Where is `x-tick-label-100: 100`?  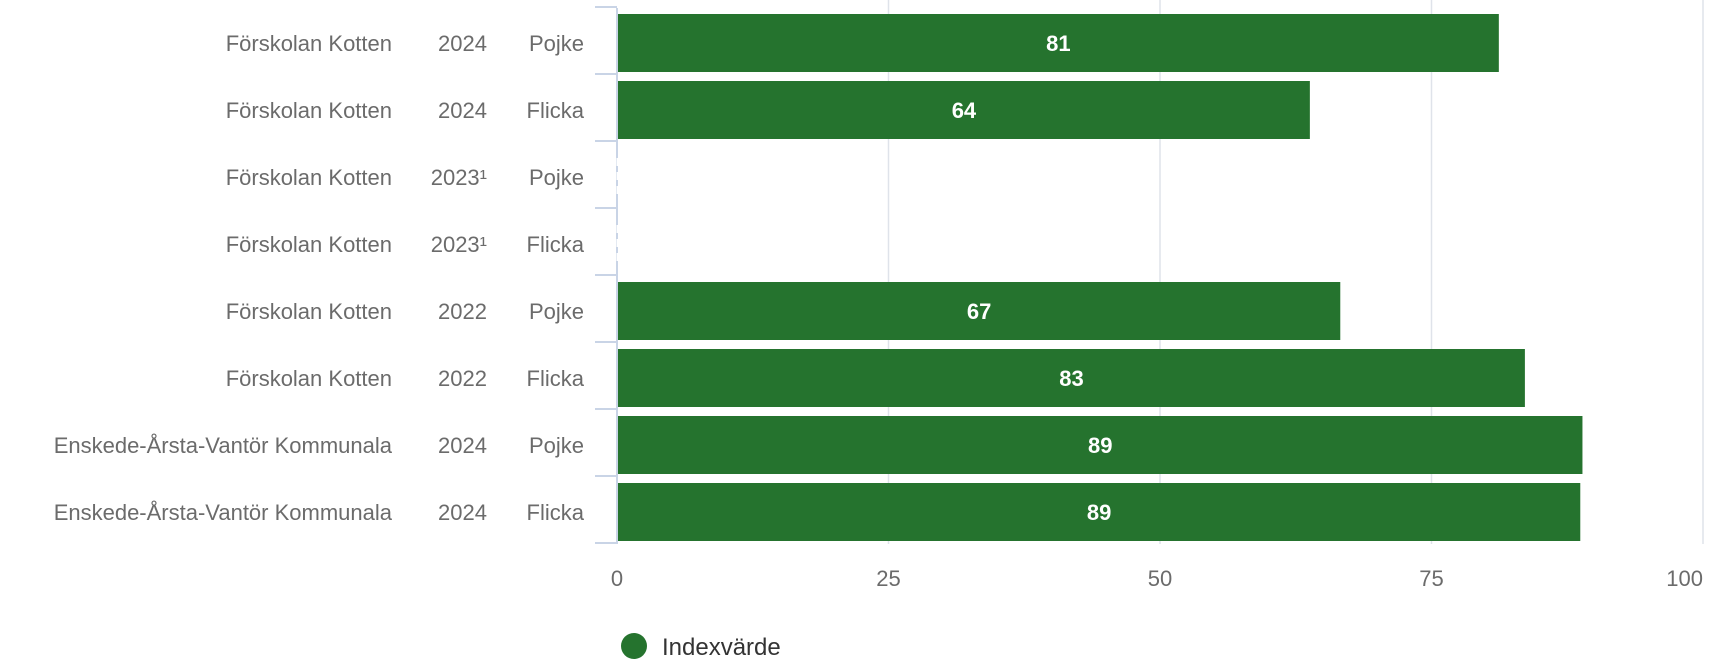 x-tick-label-100: 100 is located at coordinates (1684, 578).